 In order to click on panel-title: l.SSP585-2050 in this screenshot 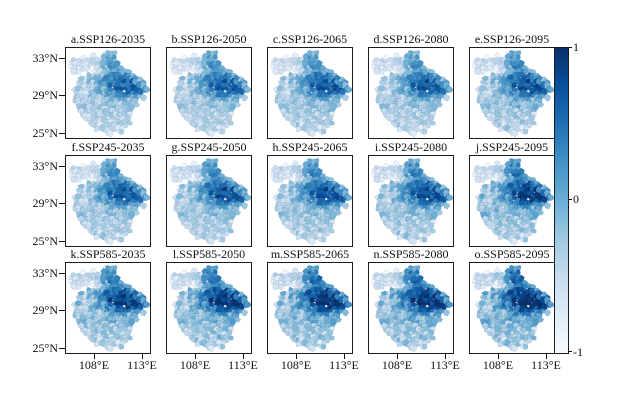, I will do `click(209, 254)`.